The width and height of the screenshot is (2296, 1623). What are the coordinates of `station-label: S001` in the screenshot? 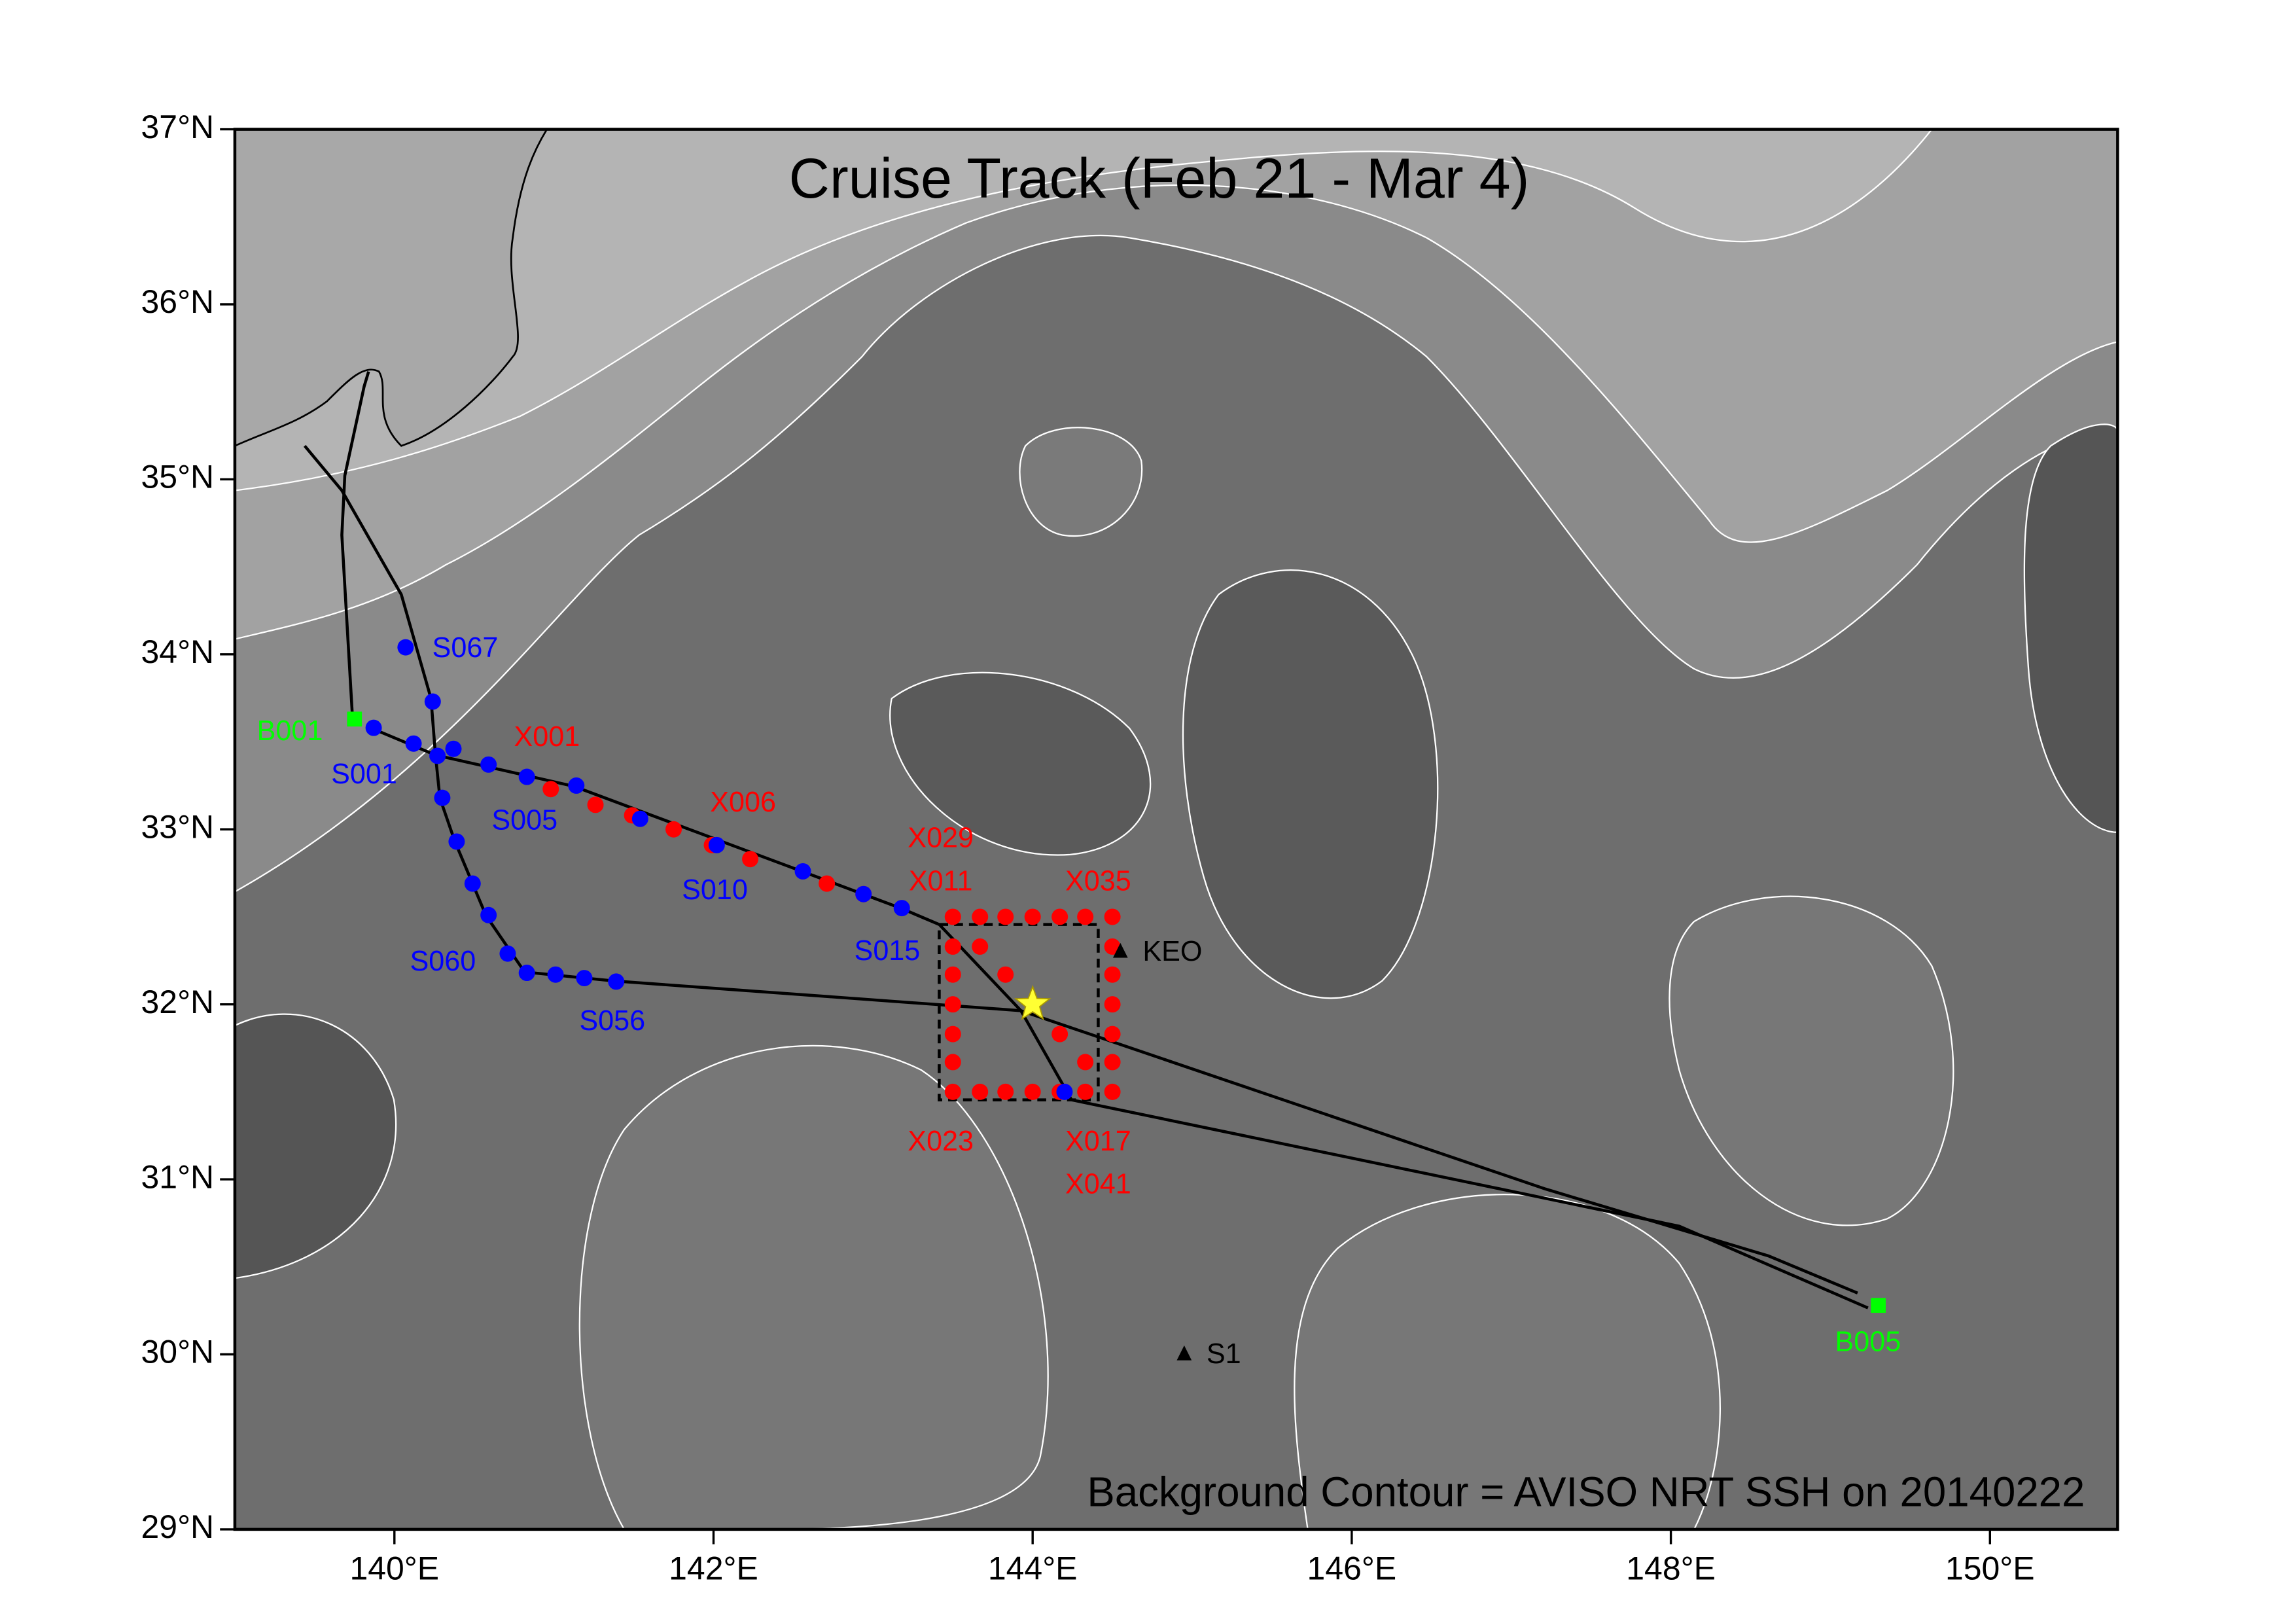 It's located at (364, 774).